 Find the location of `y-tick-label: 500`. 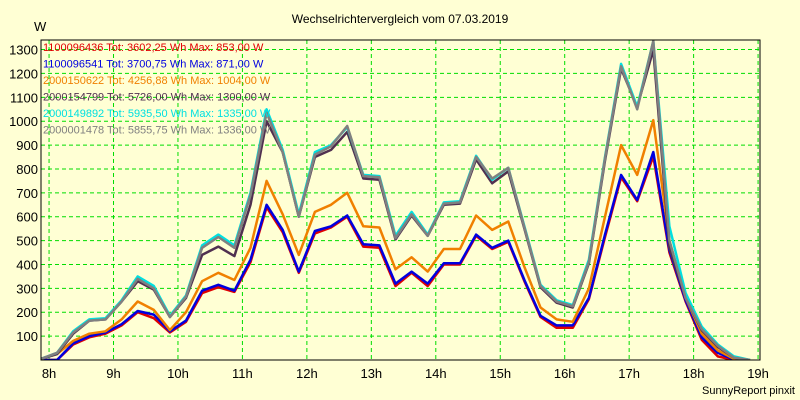

y-tick-label: 500 is located at coordinates (27, 241).